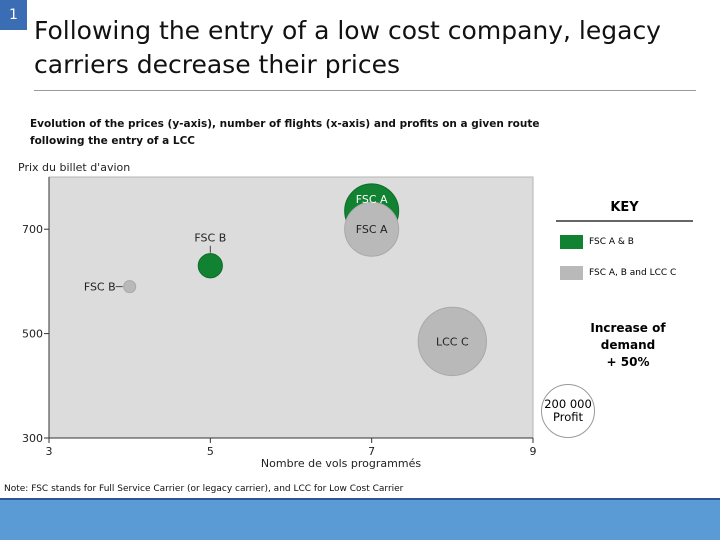 Image resolution: width=720 pixels, height=540 pixels. Describe the element at coordinates (533, 451) in the screenshot. I see `x-tick-label: 9` at that location.